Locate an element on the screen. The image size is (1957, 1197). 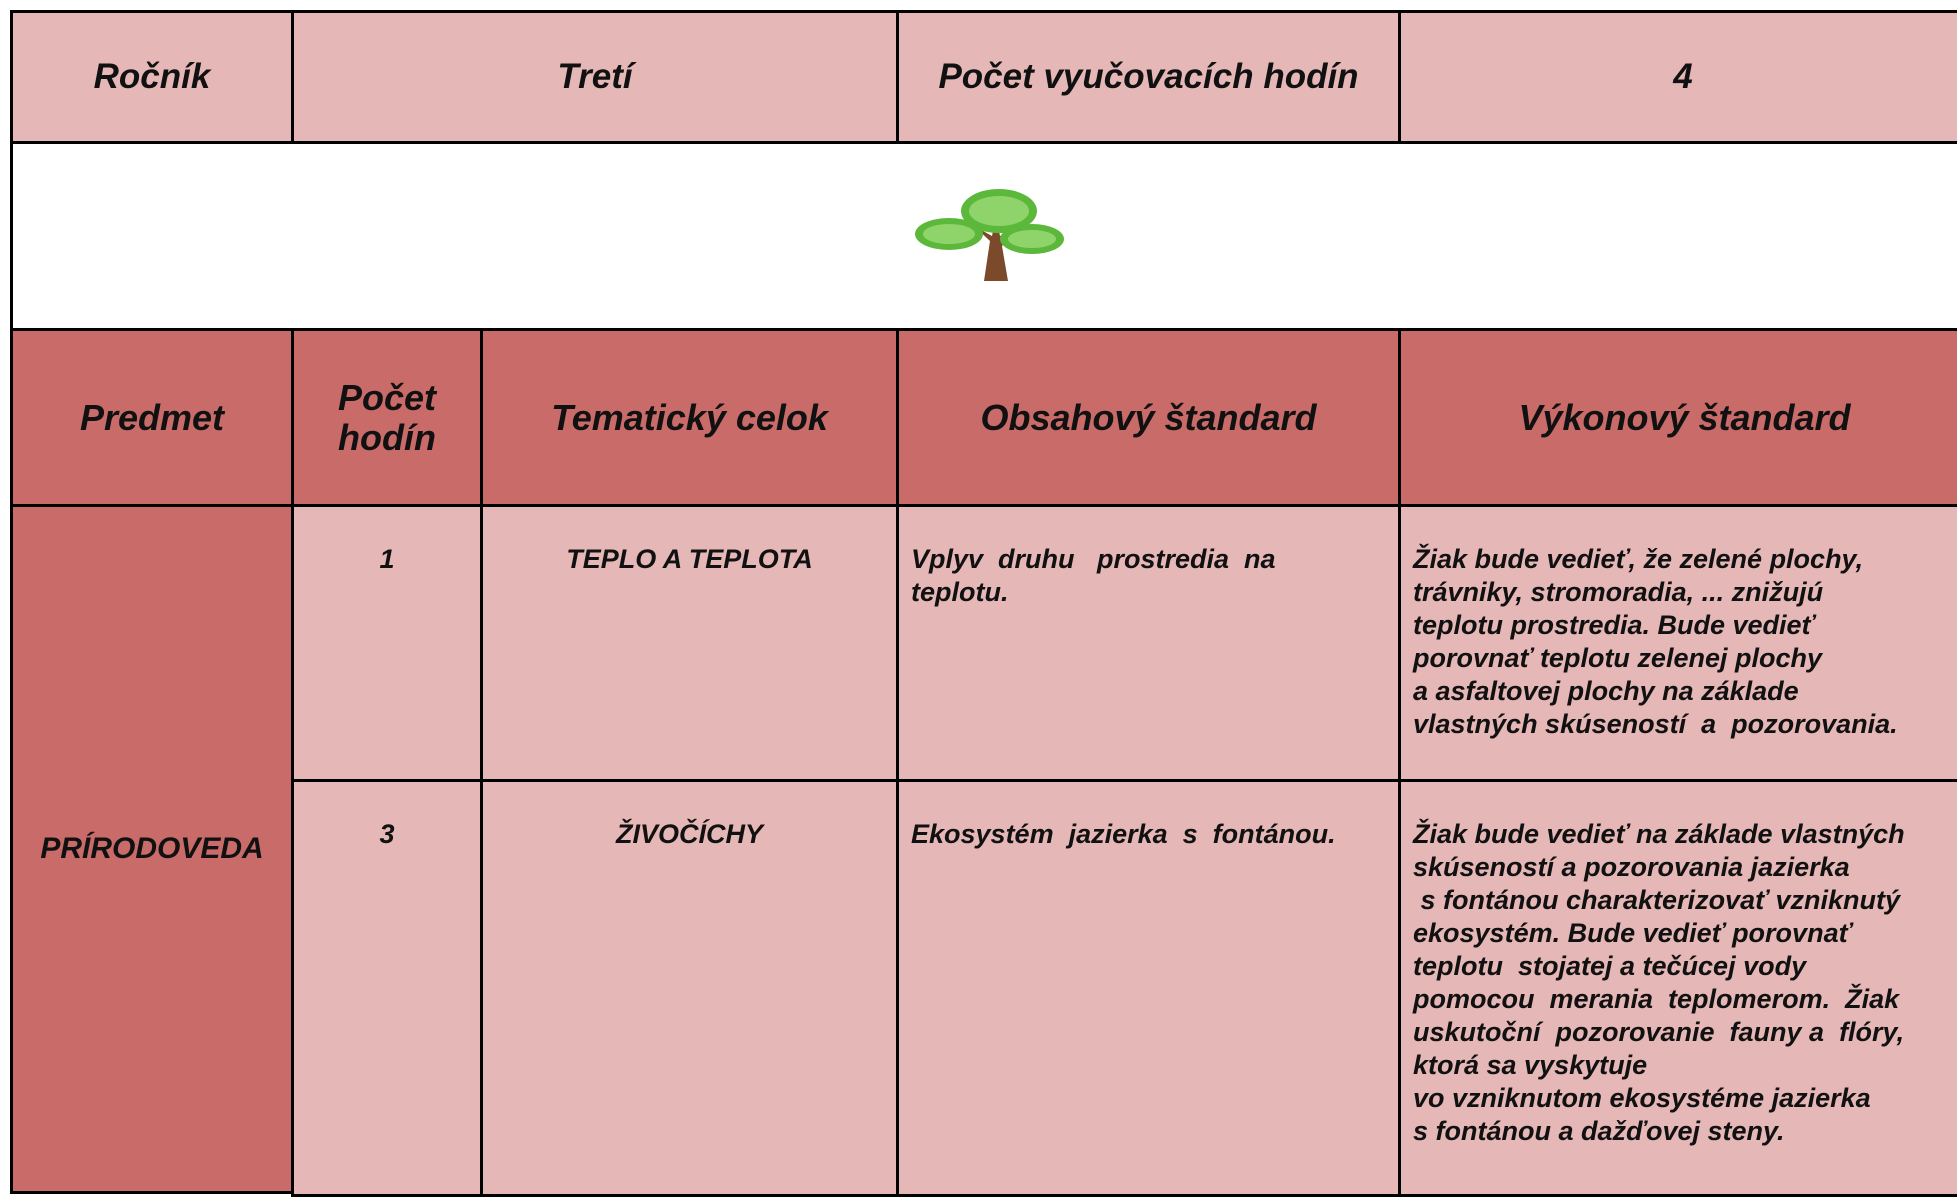
column-header: Výkonový štandard is located at coordinates (1677, 417).